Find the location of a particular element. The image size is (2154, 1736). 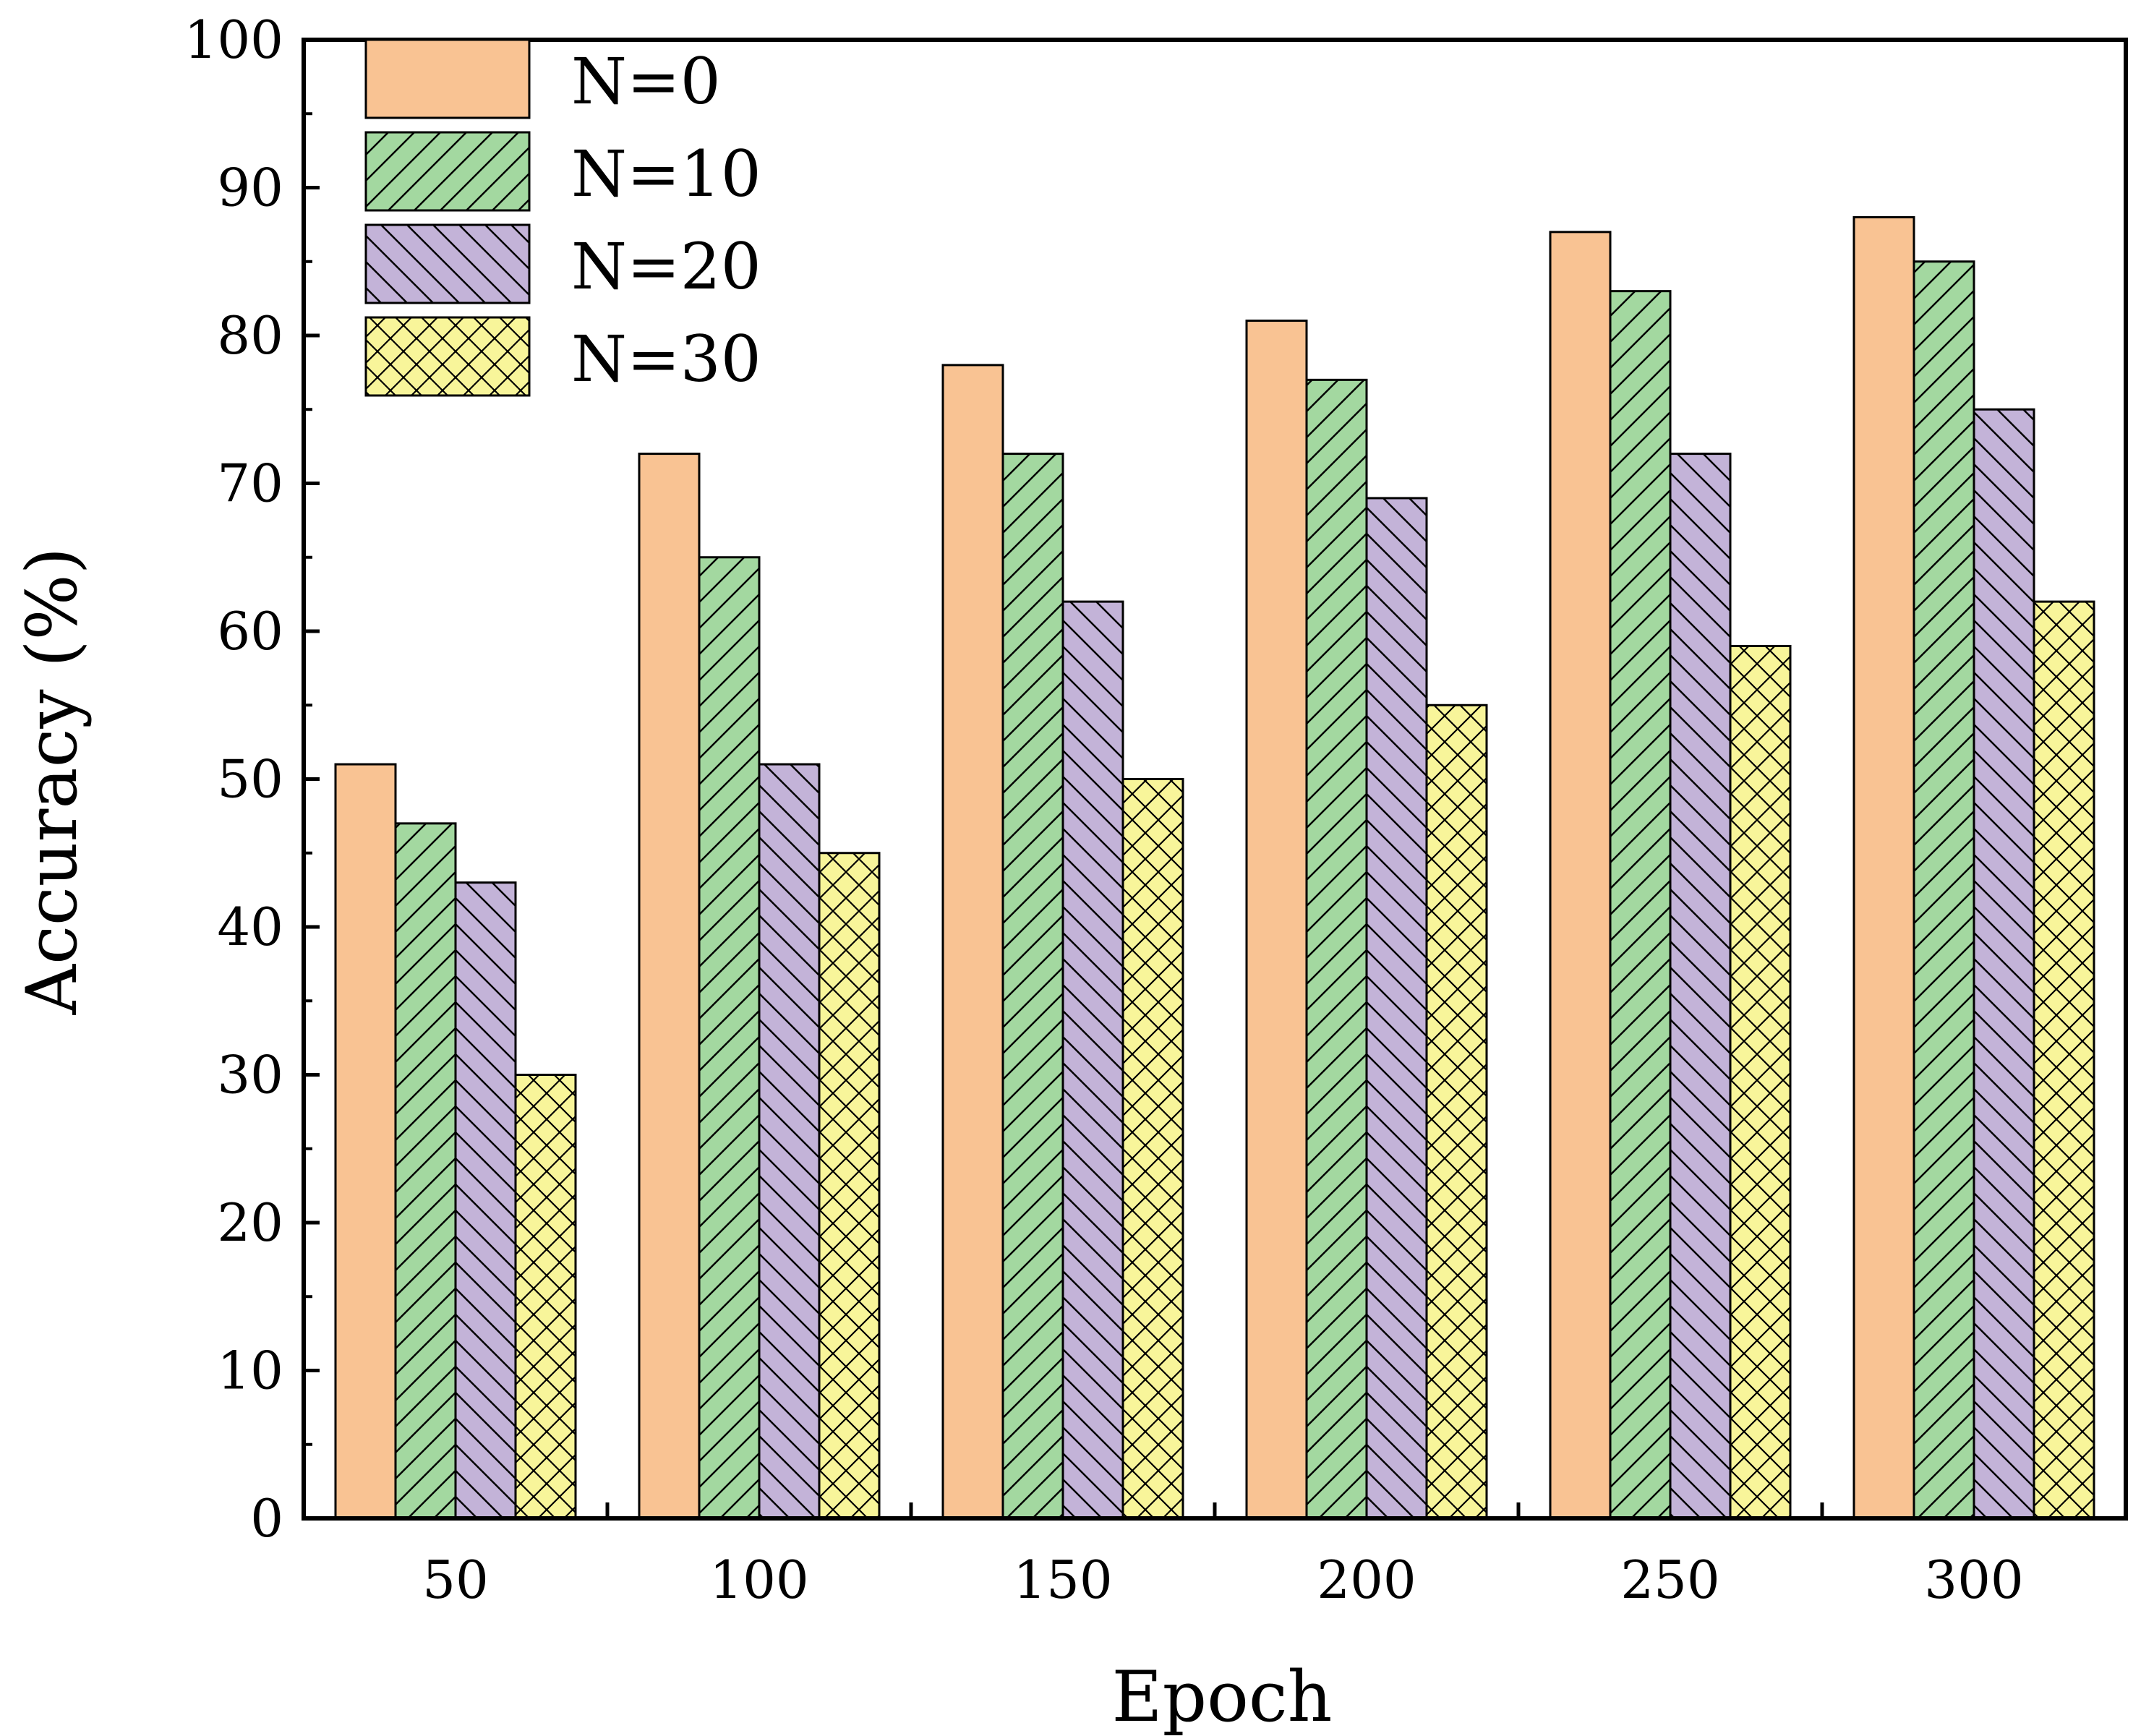

y-tick-label: 50 is located at coordinates (250, 779).